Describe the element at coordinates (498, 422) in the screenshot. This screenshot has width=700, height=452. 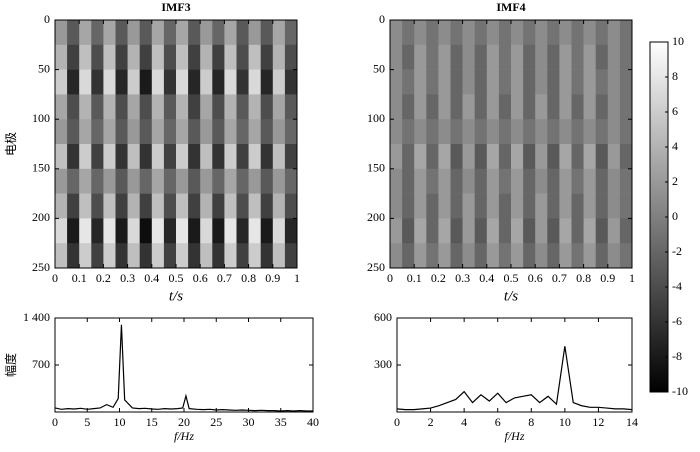
I see `x-tick-label: 6` at that location.